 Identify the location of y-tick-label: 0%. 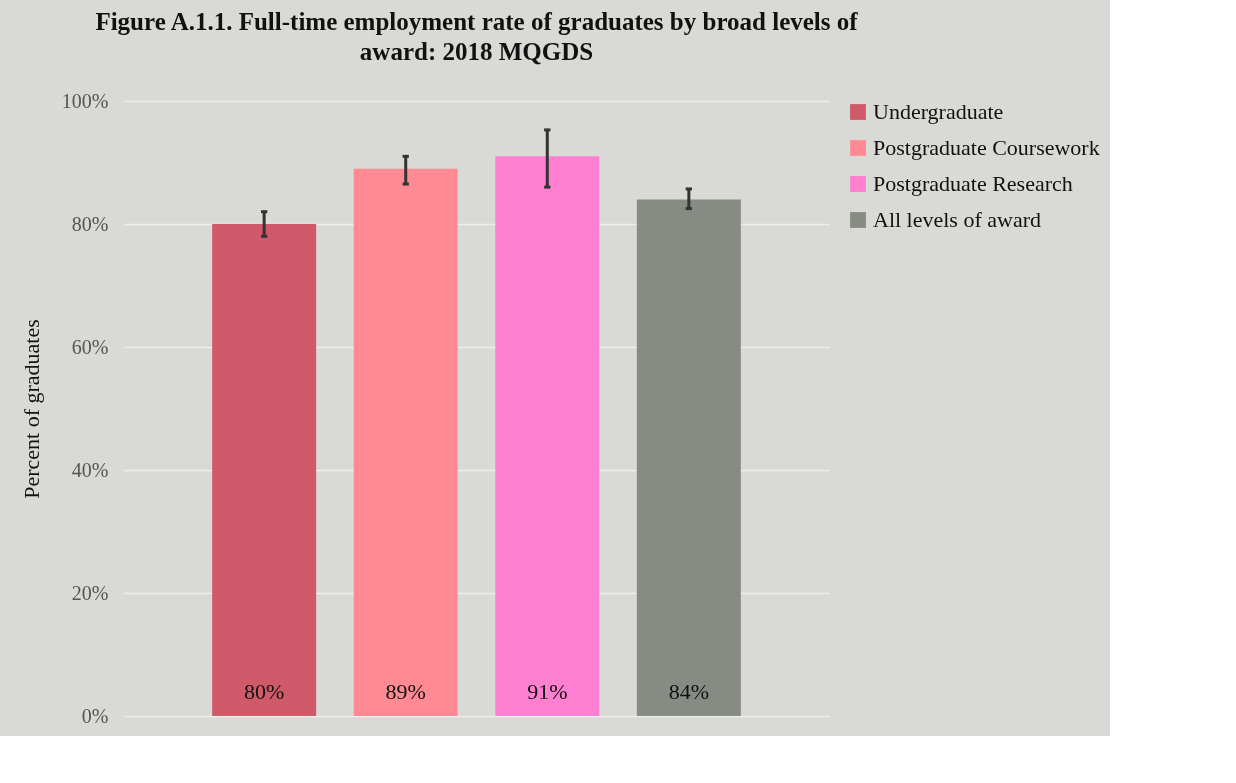
(95, 715).